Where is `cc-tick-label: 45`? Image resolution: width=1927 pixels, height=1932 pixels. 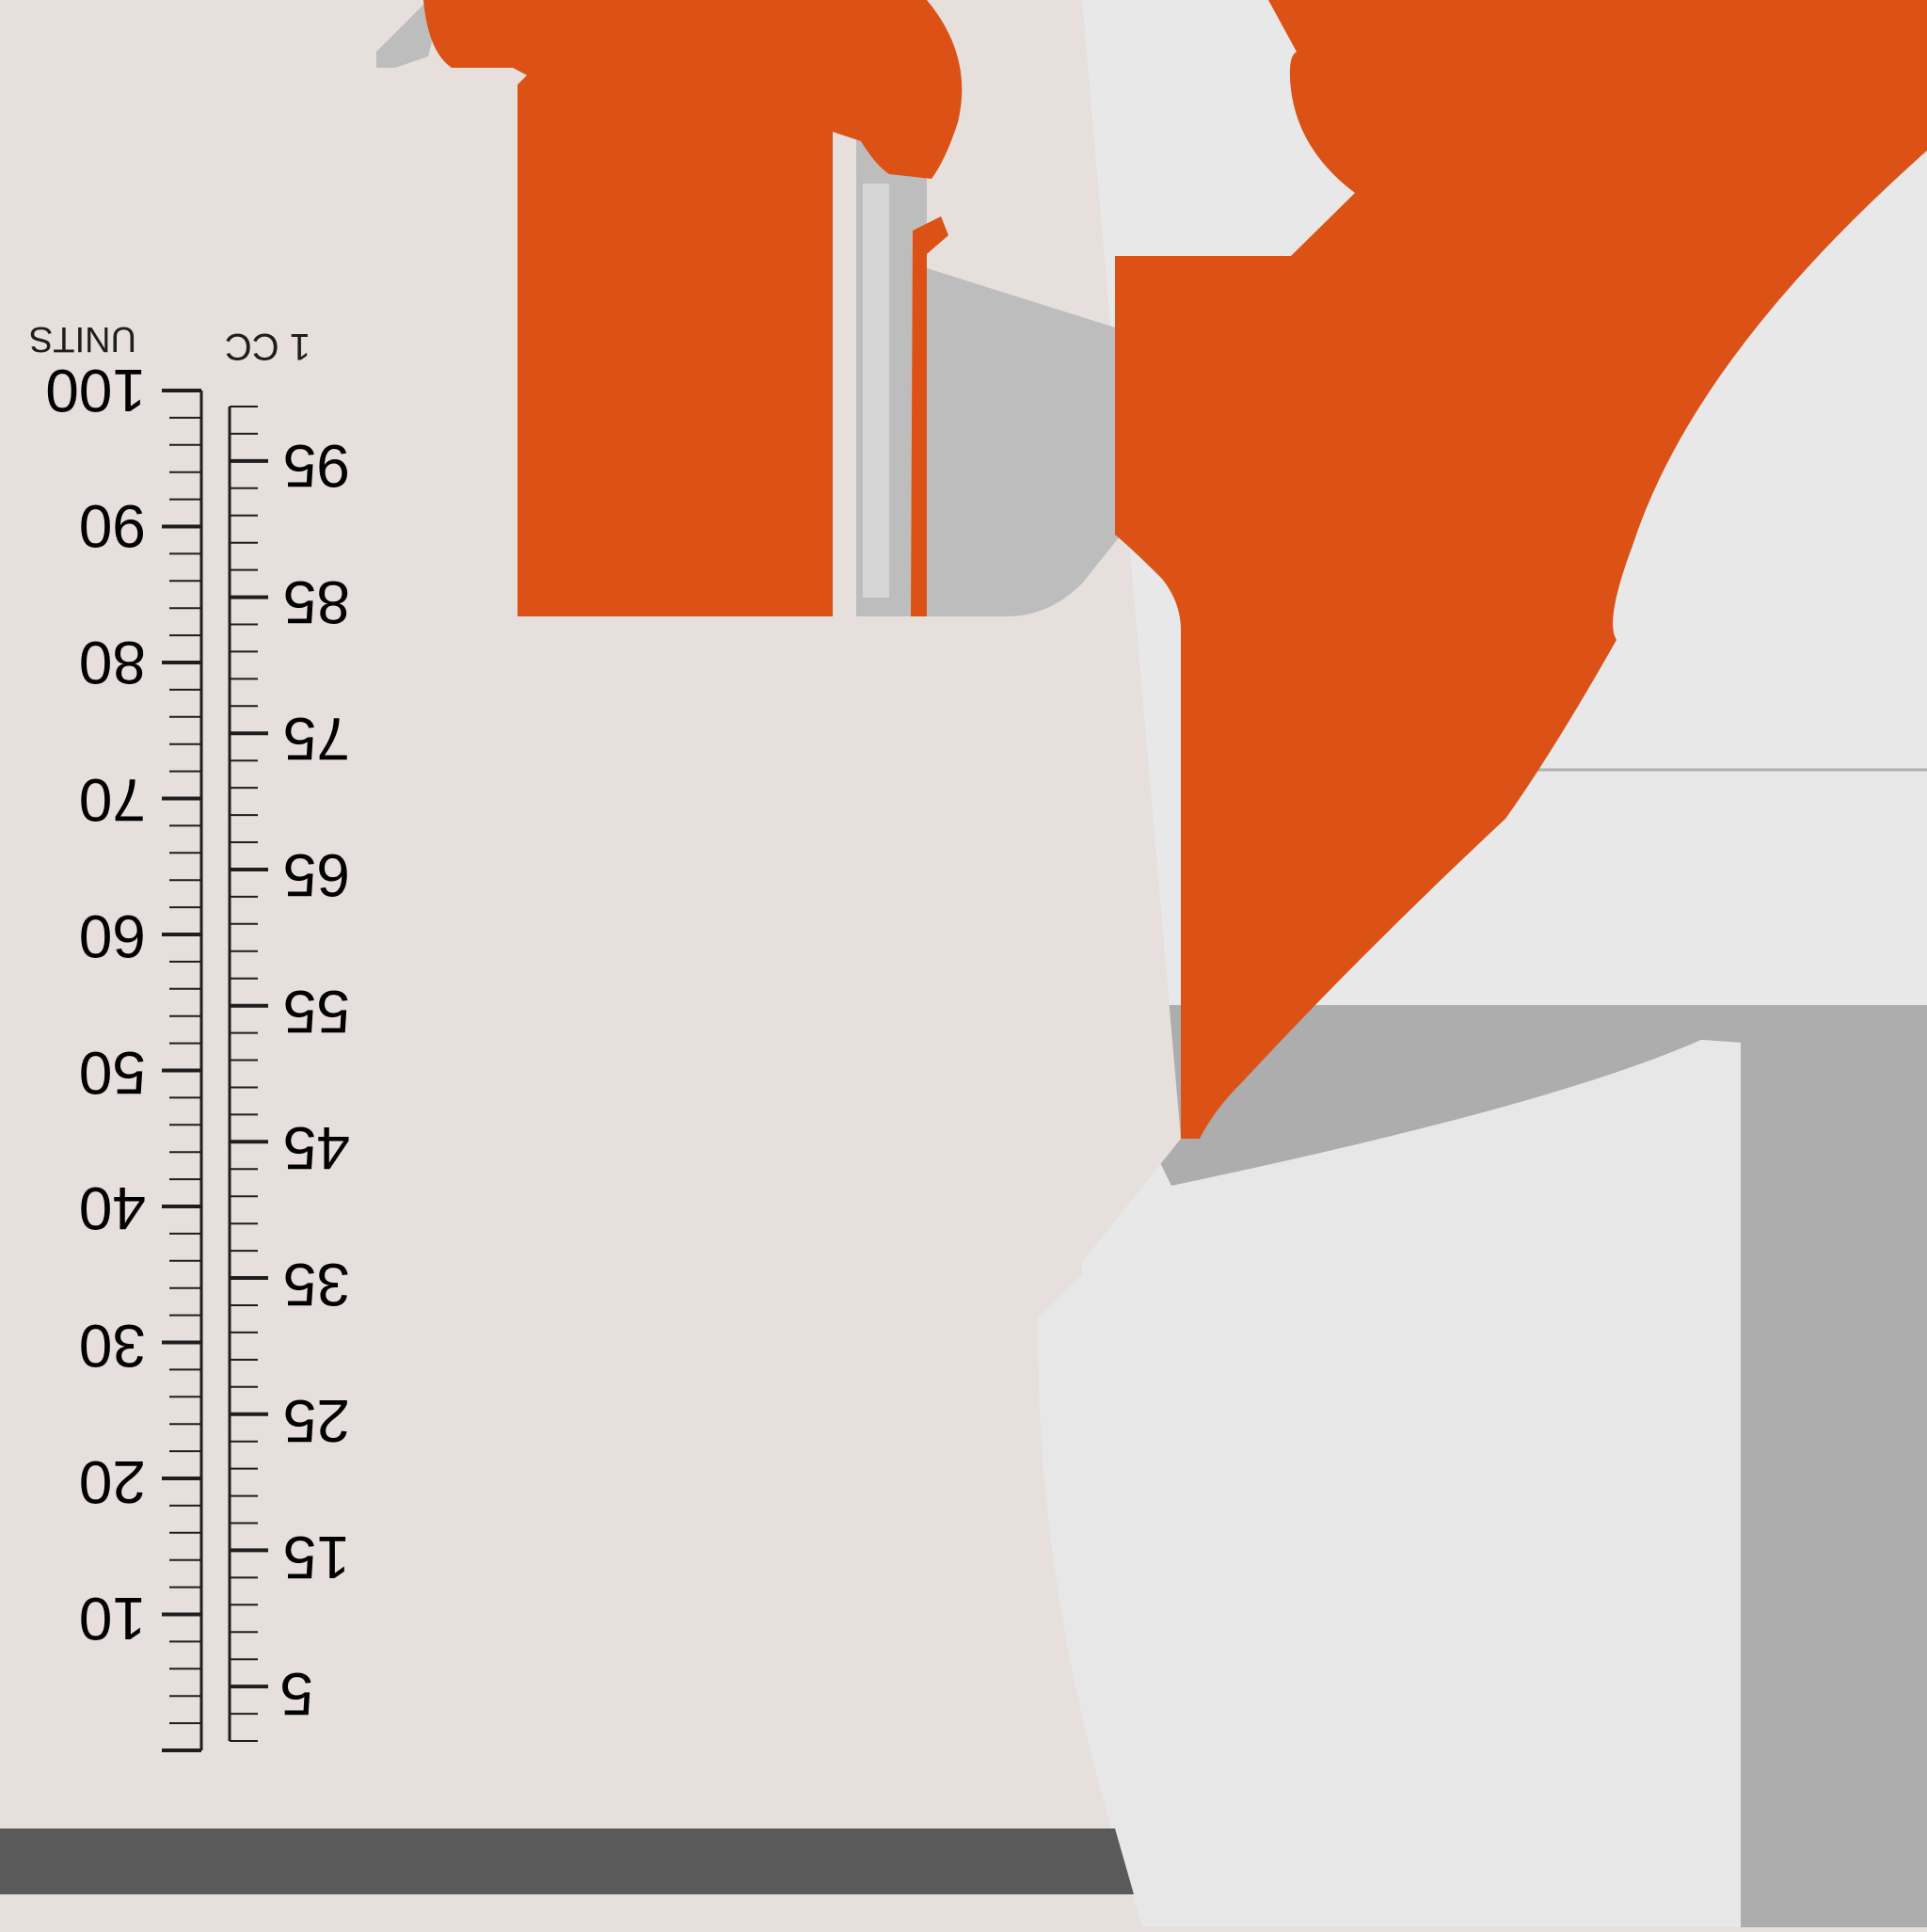
cc-tick-label: 45 is located at coordinates (316, 1148).